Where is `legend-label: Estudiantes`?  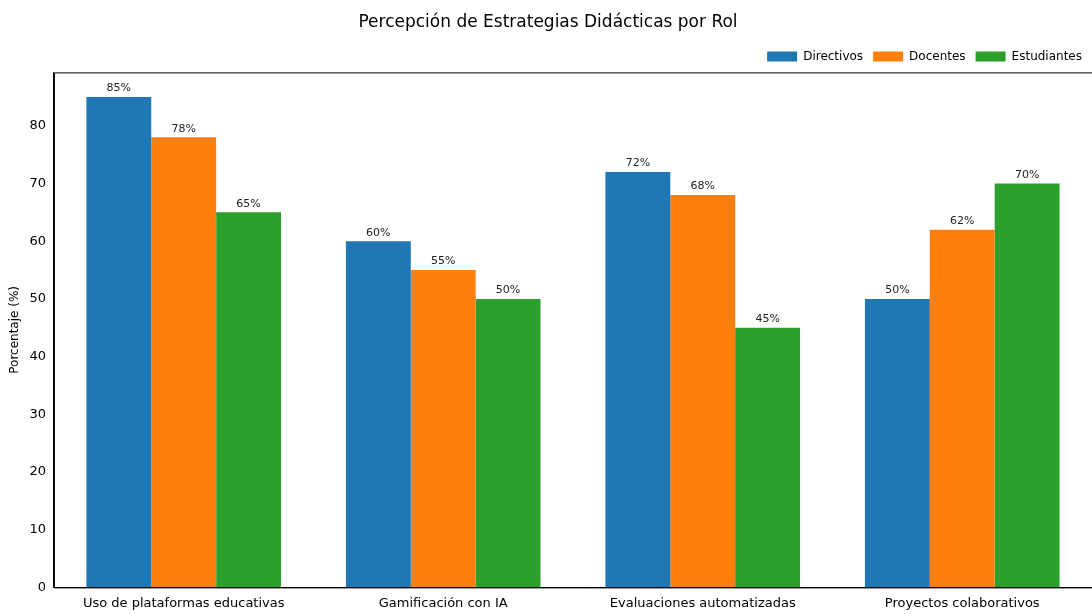 legend-label: Estudiantes is located at coordinates (1047, 55).